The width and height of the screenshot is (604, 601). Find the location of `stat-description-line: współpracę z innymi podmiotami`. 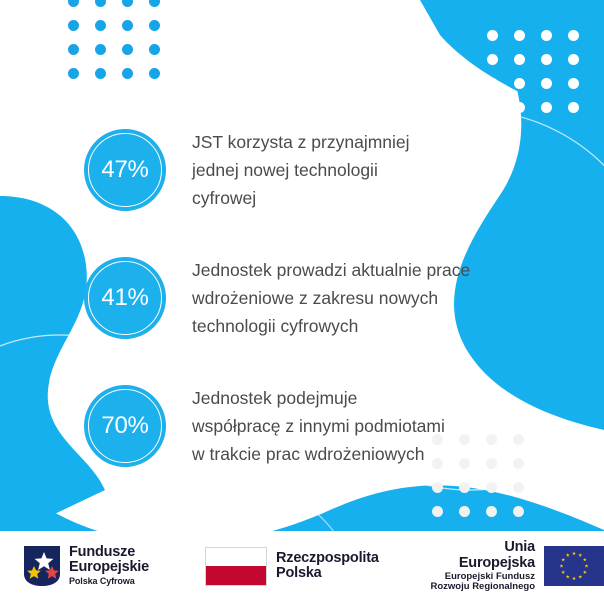

stat-description-line: współpracę z innymi podmiotami is located at coordinates (318, 426).